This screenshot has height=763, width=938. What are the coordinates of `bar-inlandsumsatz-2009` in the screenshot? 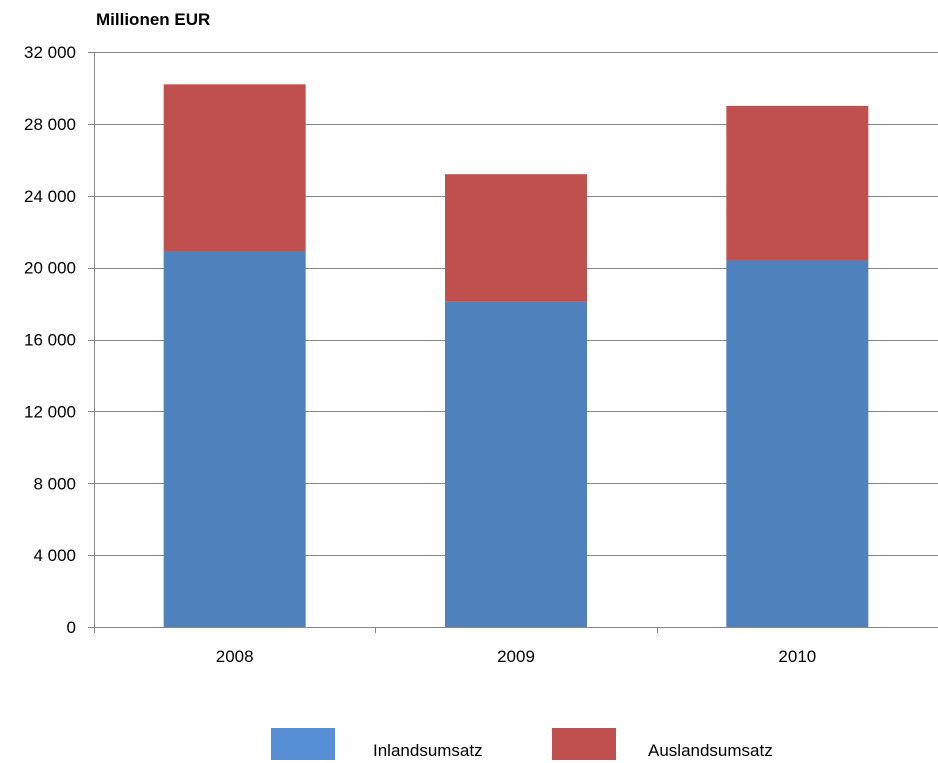 It's located at (516, 464).